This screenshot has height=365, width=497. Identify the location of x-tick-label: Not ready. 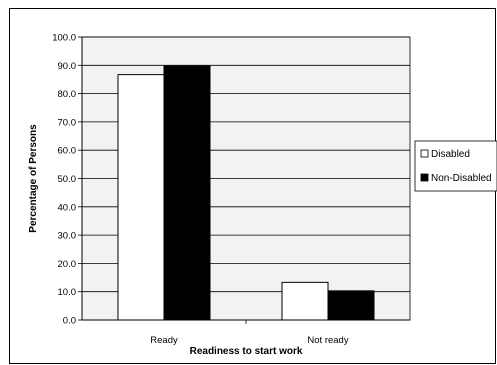
(327, 340).